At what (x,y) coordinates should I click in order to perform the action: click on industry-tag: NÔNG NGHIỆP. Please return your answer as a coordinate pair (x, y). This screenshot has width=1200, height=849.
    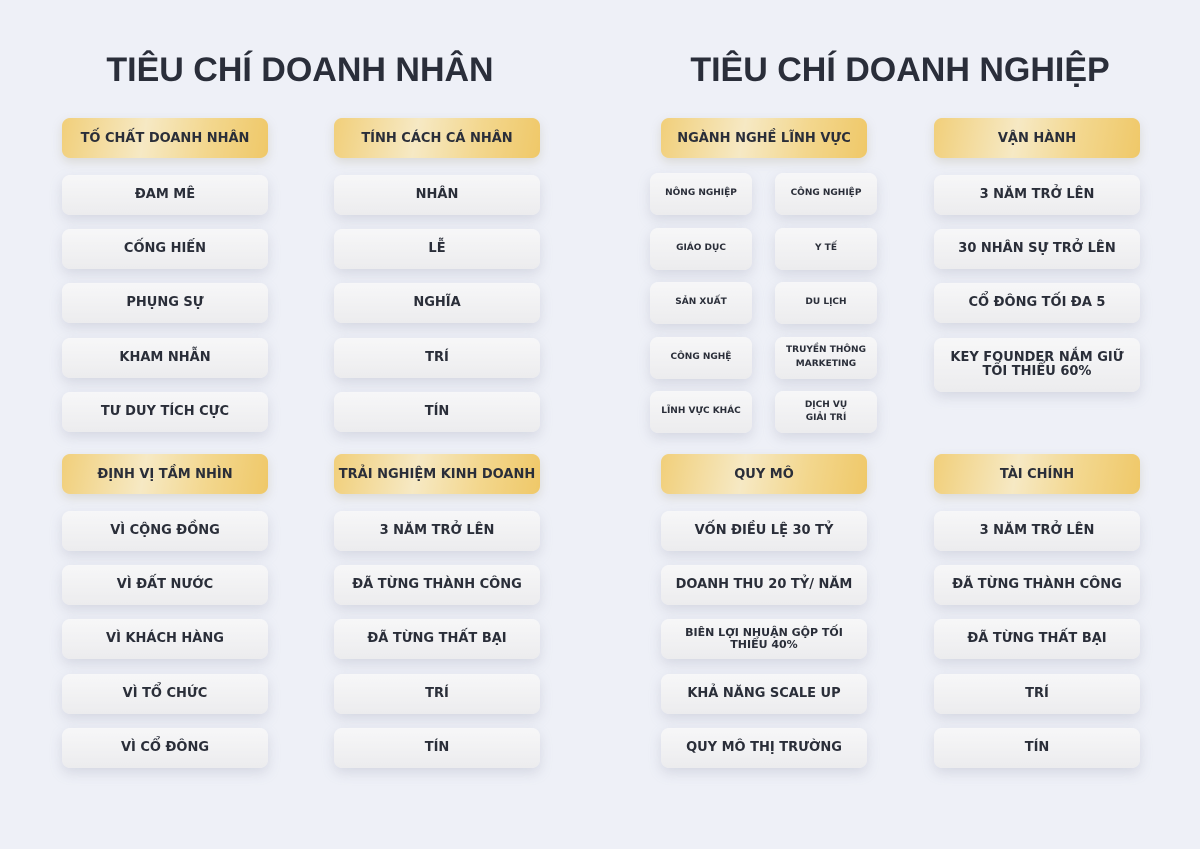
    Looking at the image, I should click on (701, 194).